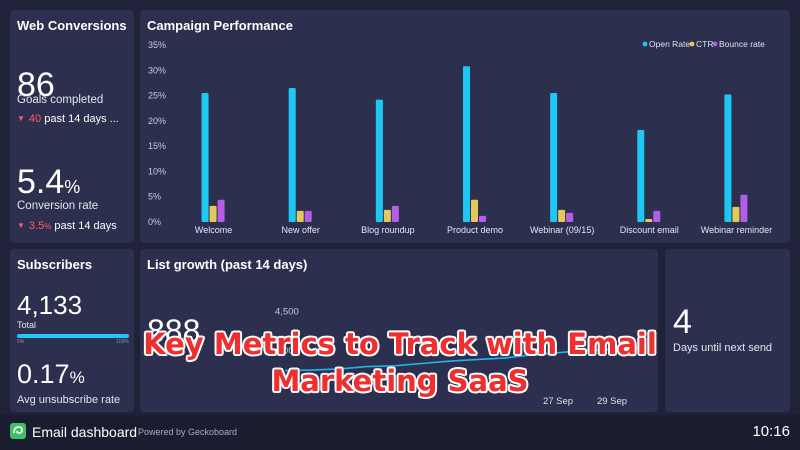  What do you see at coordinates (736, 230) in the screenshot?
I see `x-category-label: Webinar reminder` at bounding box center [736, 230].